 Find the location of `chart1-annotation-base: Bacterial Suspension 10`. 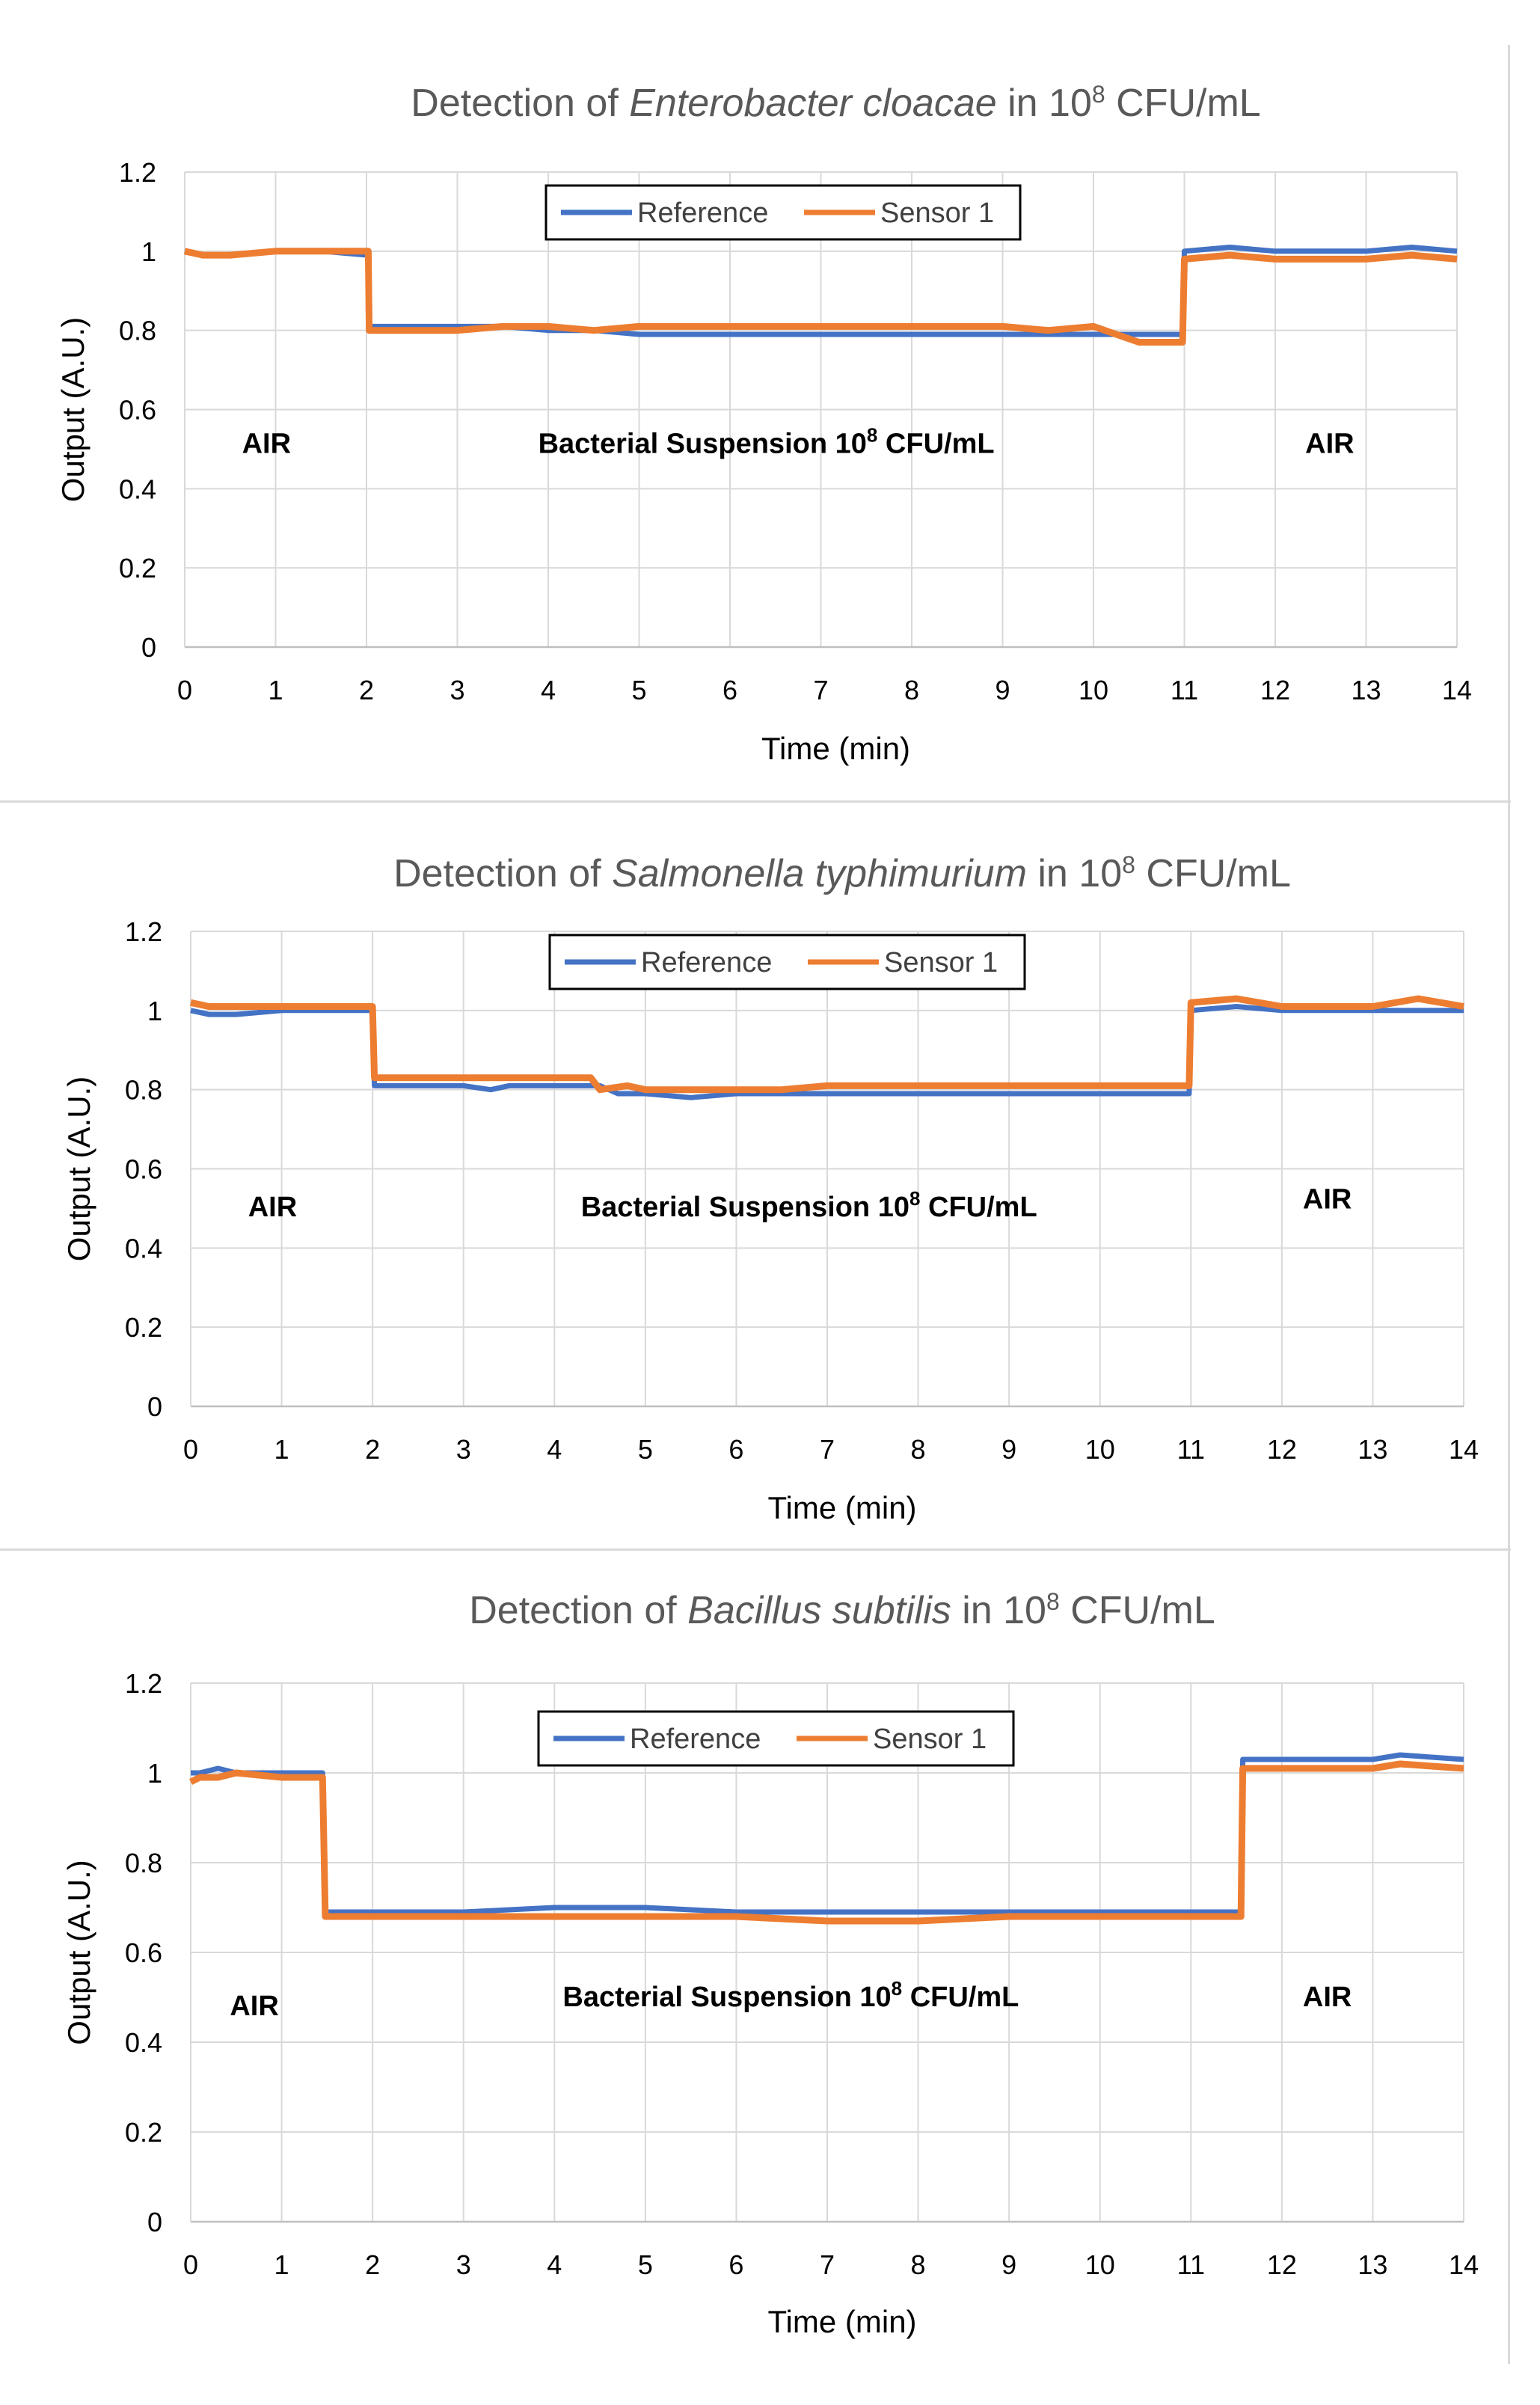

chart1-annotation-base: Bacterial Suspension 10 is located at coordinates (703, 444).